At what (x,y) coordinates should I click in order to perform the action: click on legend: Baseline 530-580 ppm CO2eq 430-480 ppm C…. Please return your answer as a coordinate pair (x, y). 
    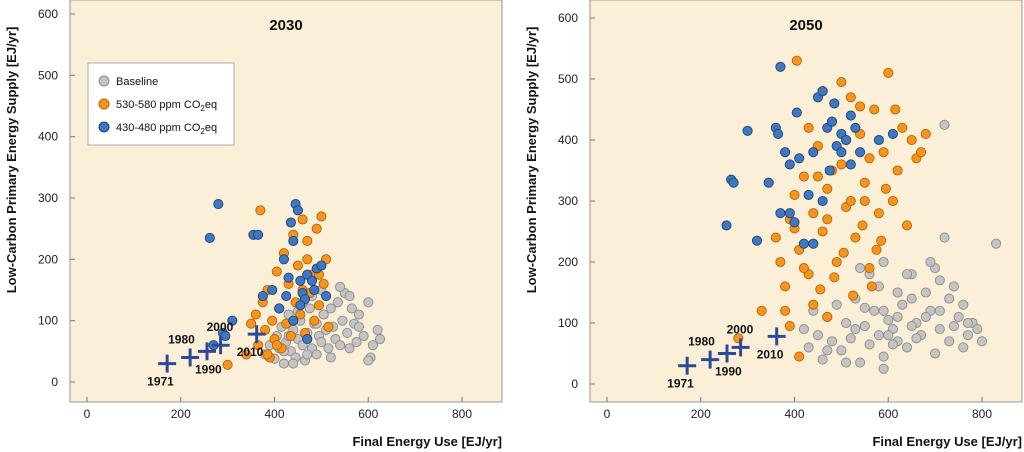
    Looking at the image, I should click on (161, 104).